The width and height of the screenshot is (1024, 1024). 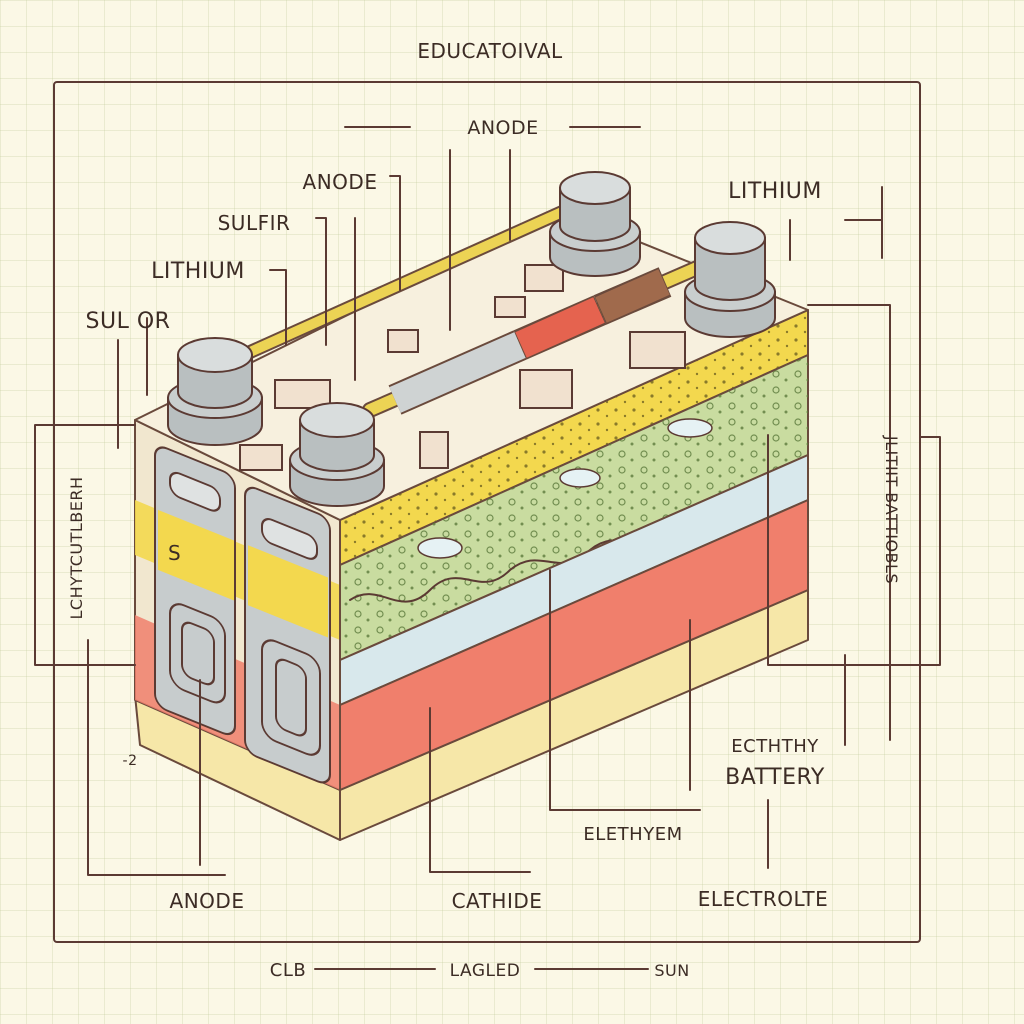 I want to click on label-anode-left: ANODE, so click(x=340, y=182).